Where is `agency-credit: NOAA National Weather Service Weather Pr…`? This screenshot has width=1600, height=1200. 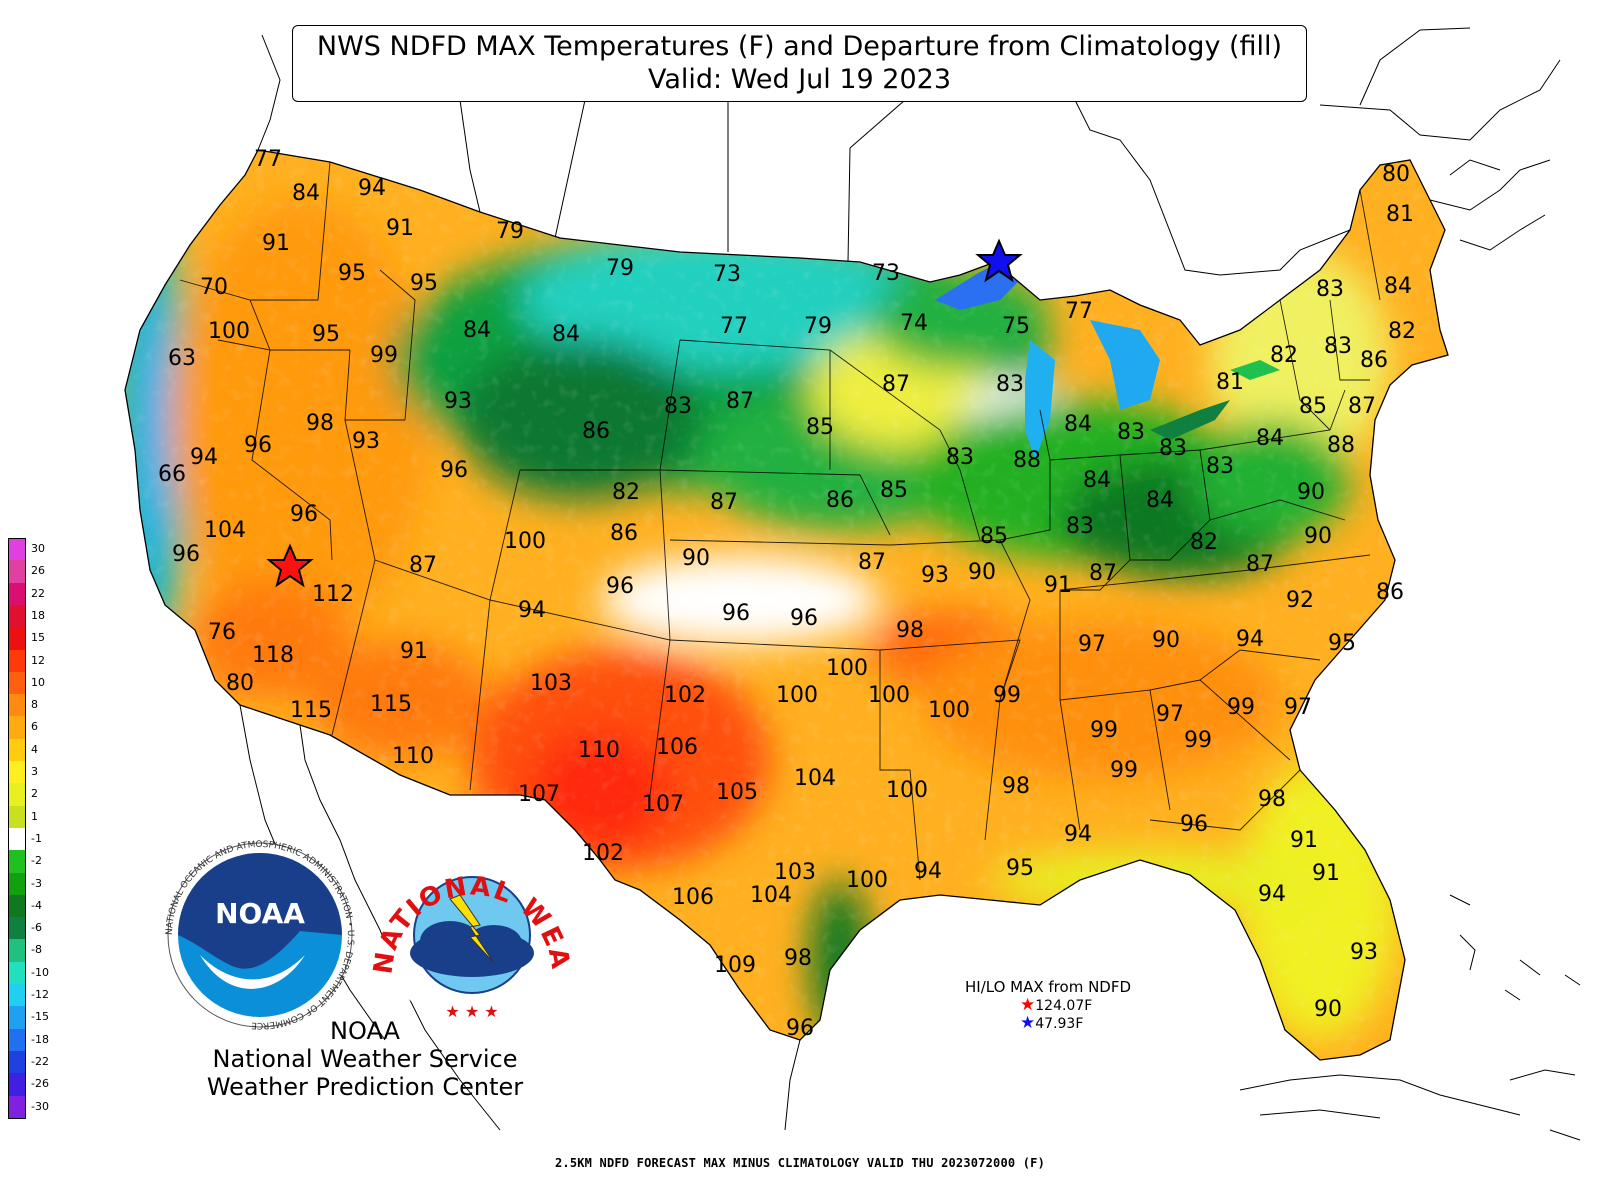 agency-credit: NOAA National Weather Service Weather Pr… is located at coordinates (365, 1059).